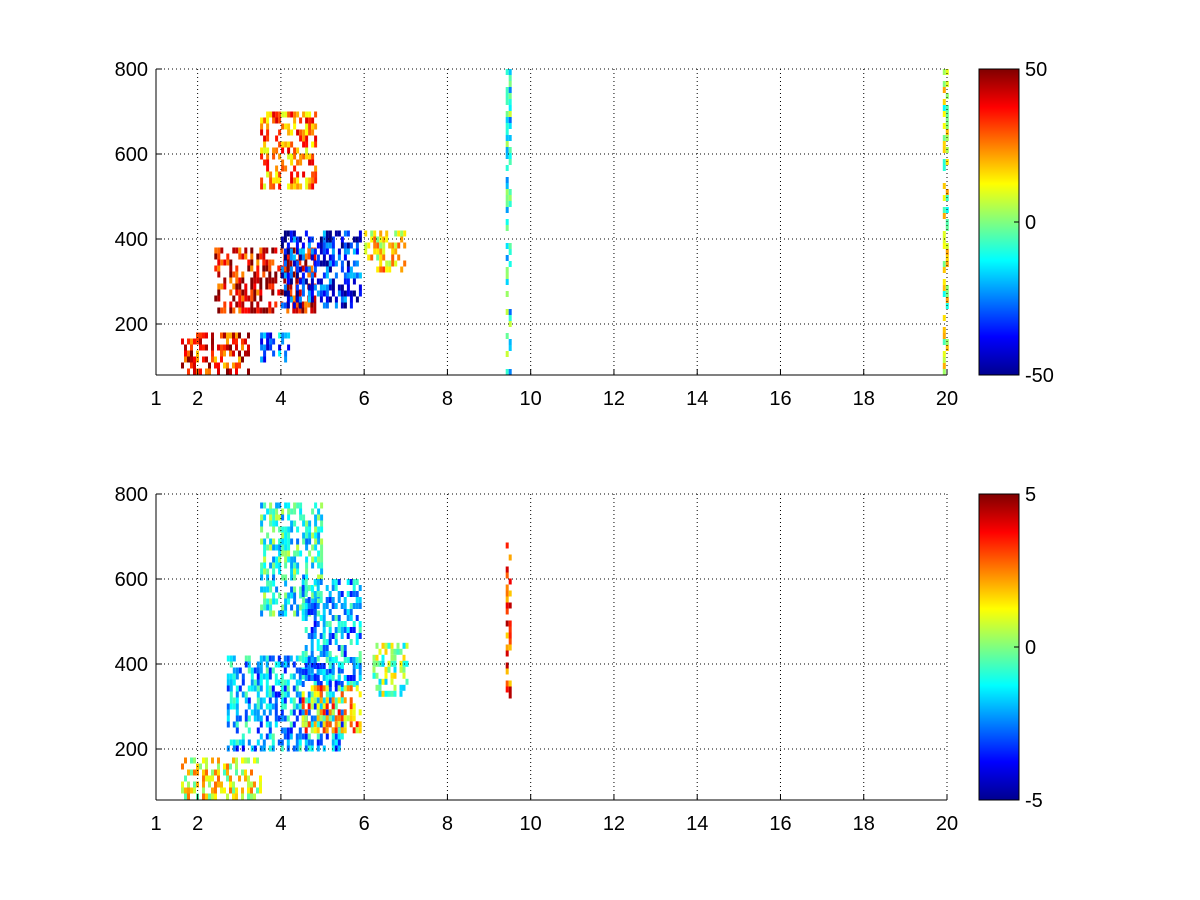 This screenshot has height=900, width=1200. Describe the element at coordinates (864, 399) in the screenshot. I see `x-tick-label: 18` at that location.